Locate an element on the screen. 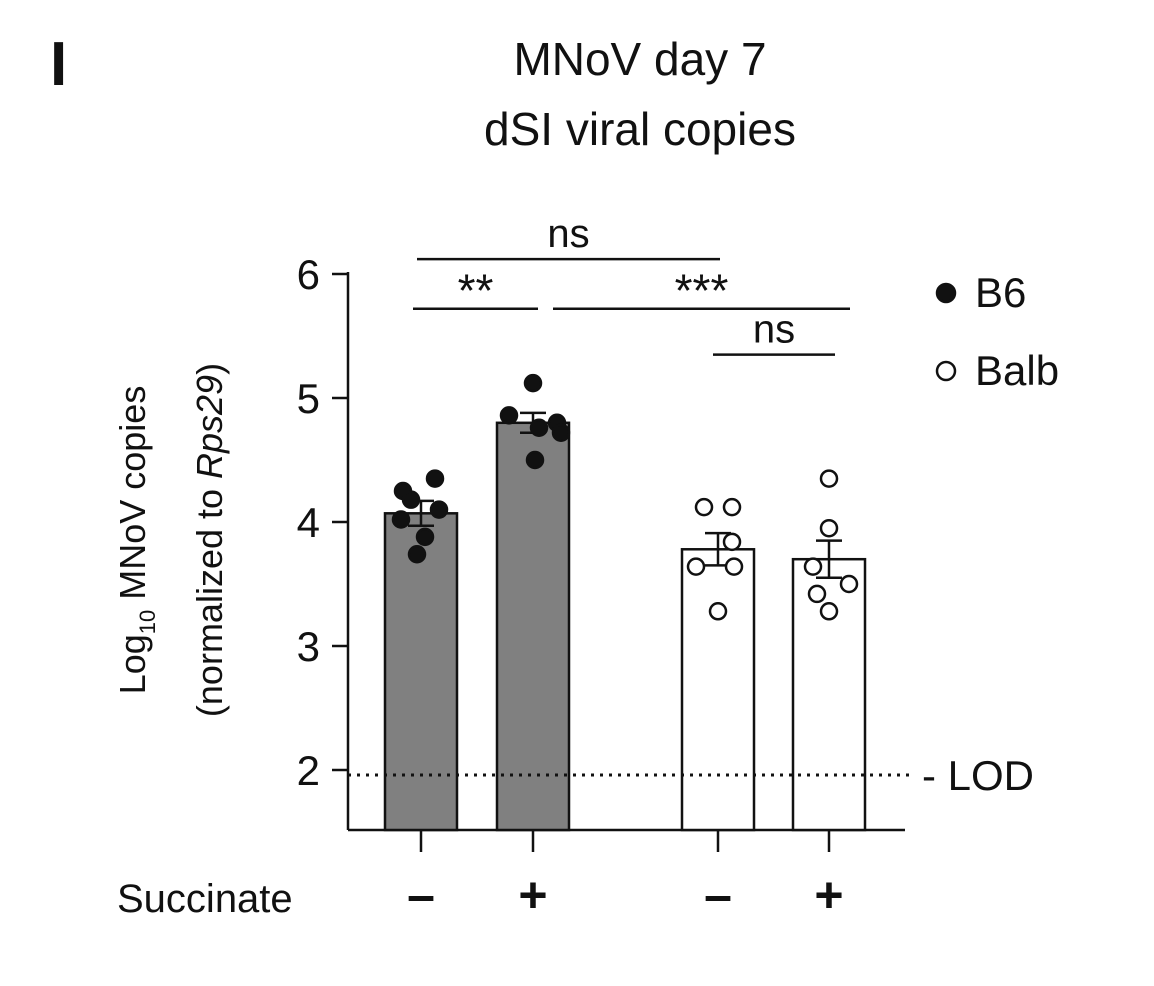  data-points is located at coordinates (625, 497).